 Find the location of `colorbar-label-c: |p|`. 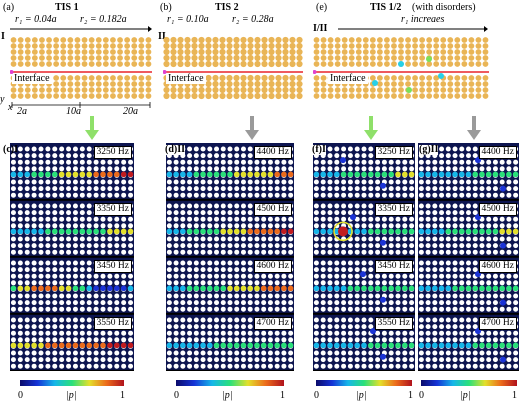

colorbar-label-c: |p| is located at coordinates (71, 395).